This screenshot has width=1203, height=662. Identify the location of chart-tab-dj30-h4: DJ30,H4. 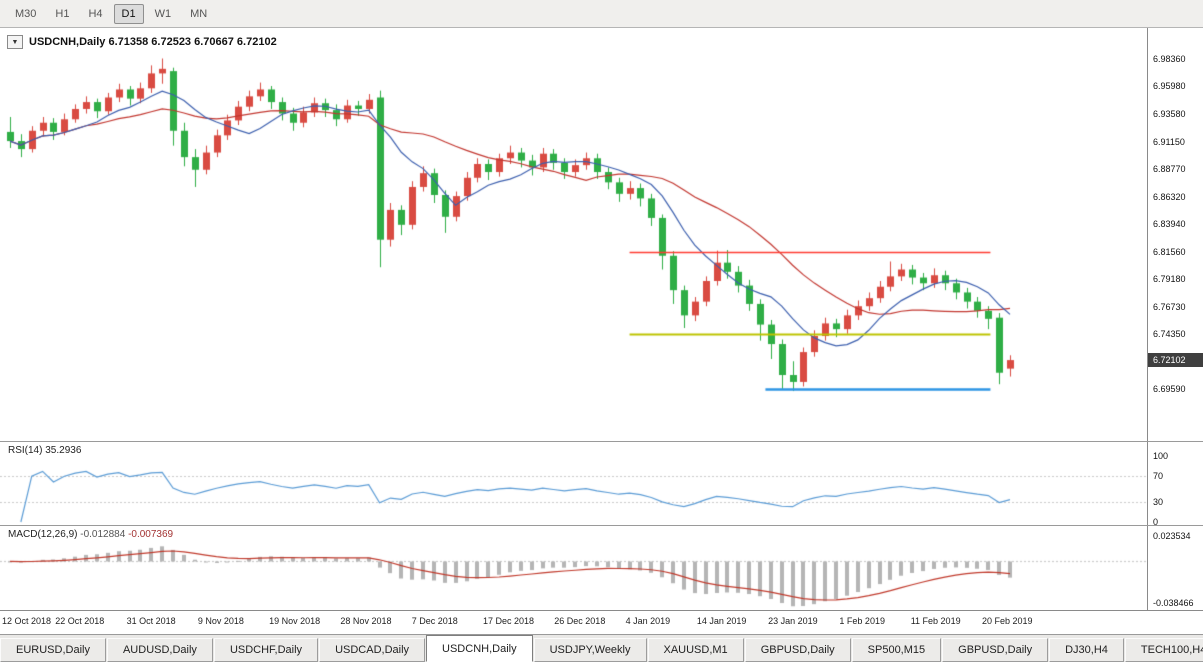
(1086, 650).